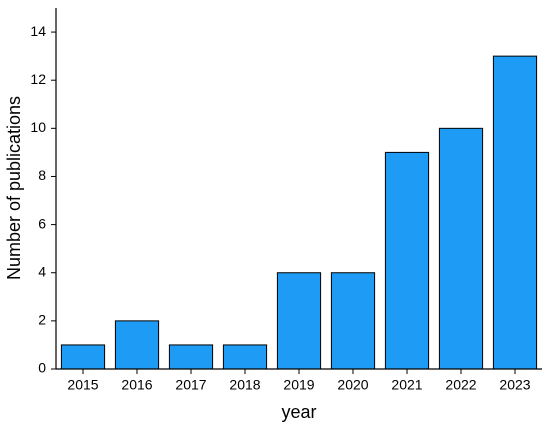 Image resolution: width=550 pixels, height=434 pixels. I want to click on x-tick-label: 2023, so click(514, 385).